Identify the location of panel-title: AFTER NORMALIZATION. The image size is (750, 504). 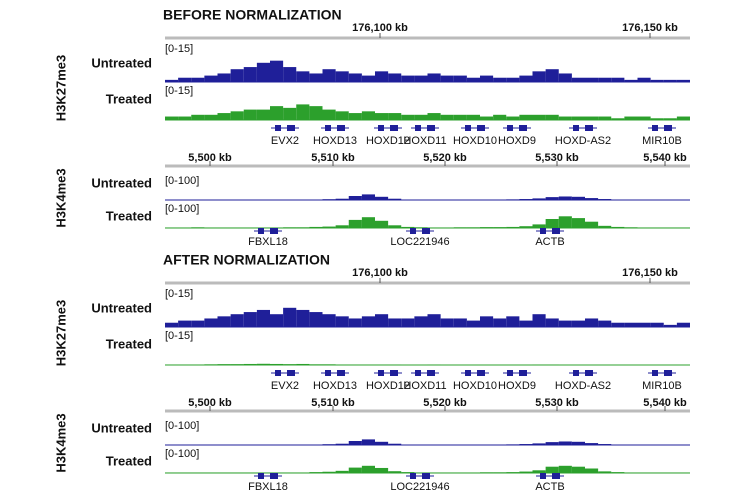
(246, 260).